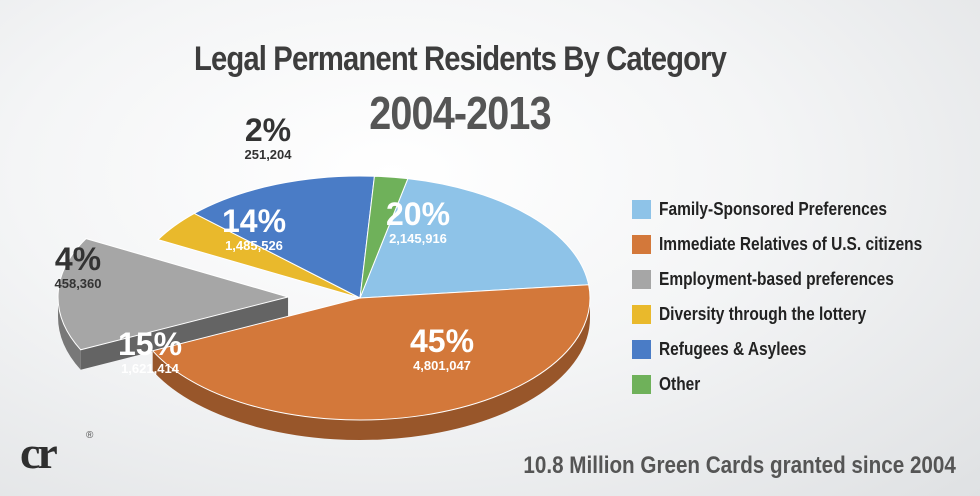  Describe the element at coordinates (460, 59) in the screenshot. I see `chart-title: Legal Permanent Residents By Category` at that location.